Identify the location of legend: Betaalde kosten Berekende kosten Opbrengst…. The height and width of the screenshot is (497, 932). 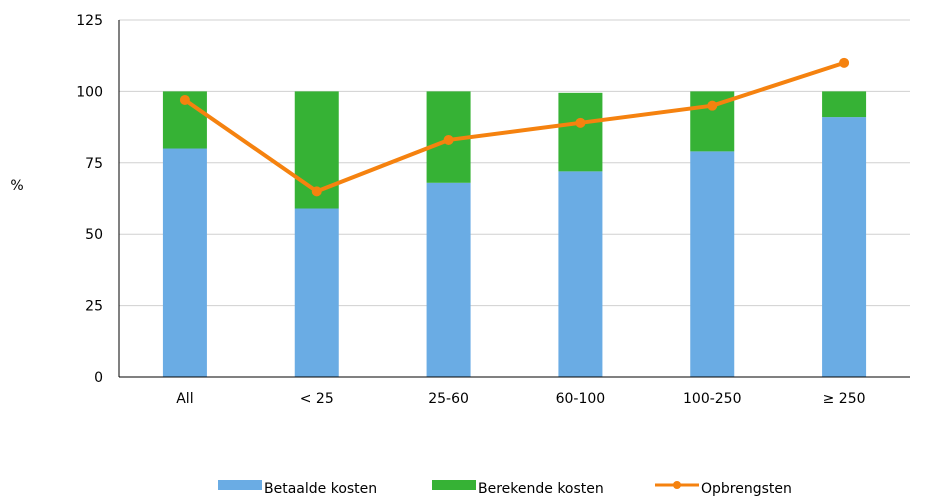
(505, 488).